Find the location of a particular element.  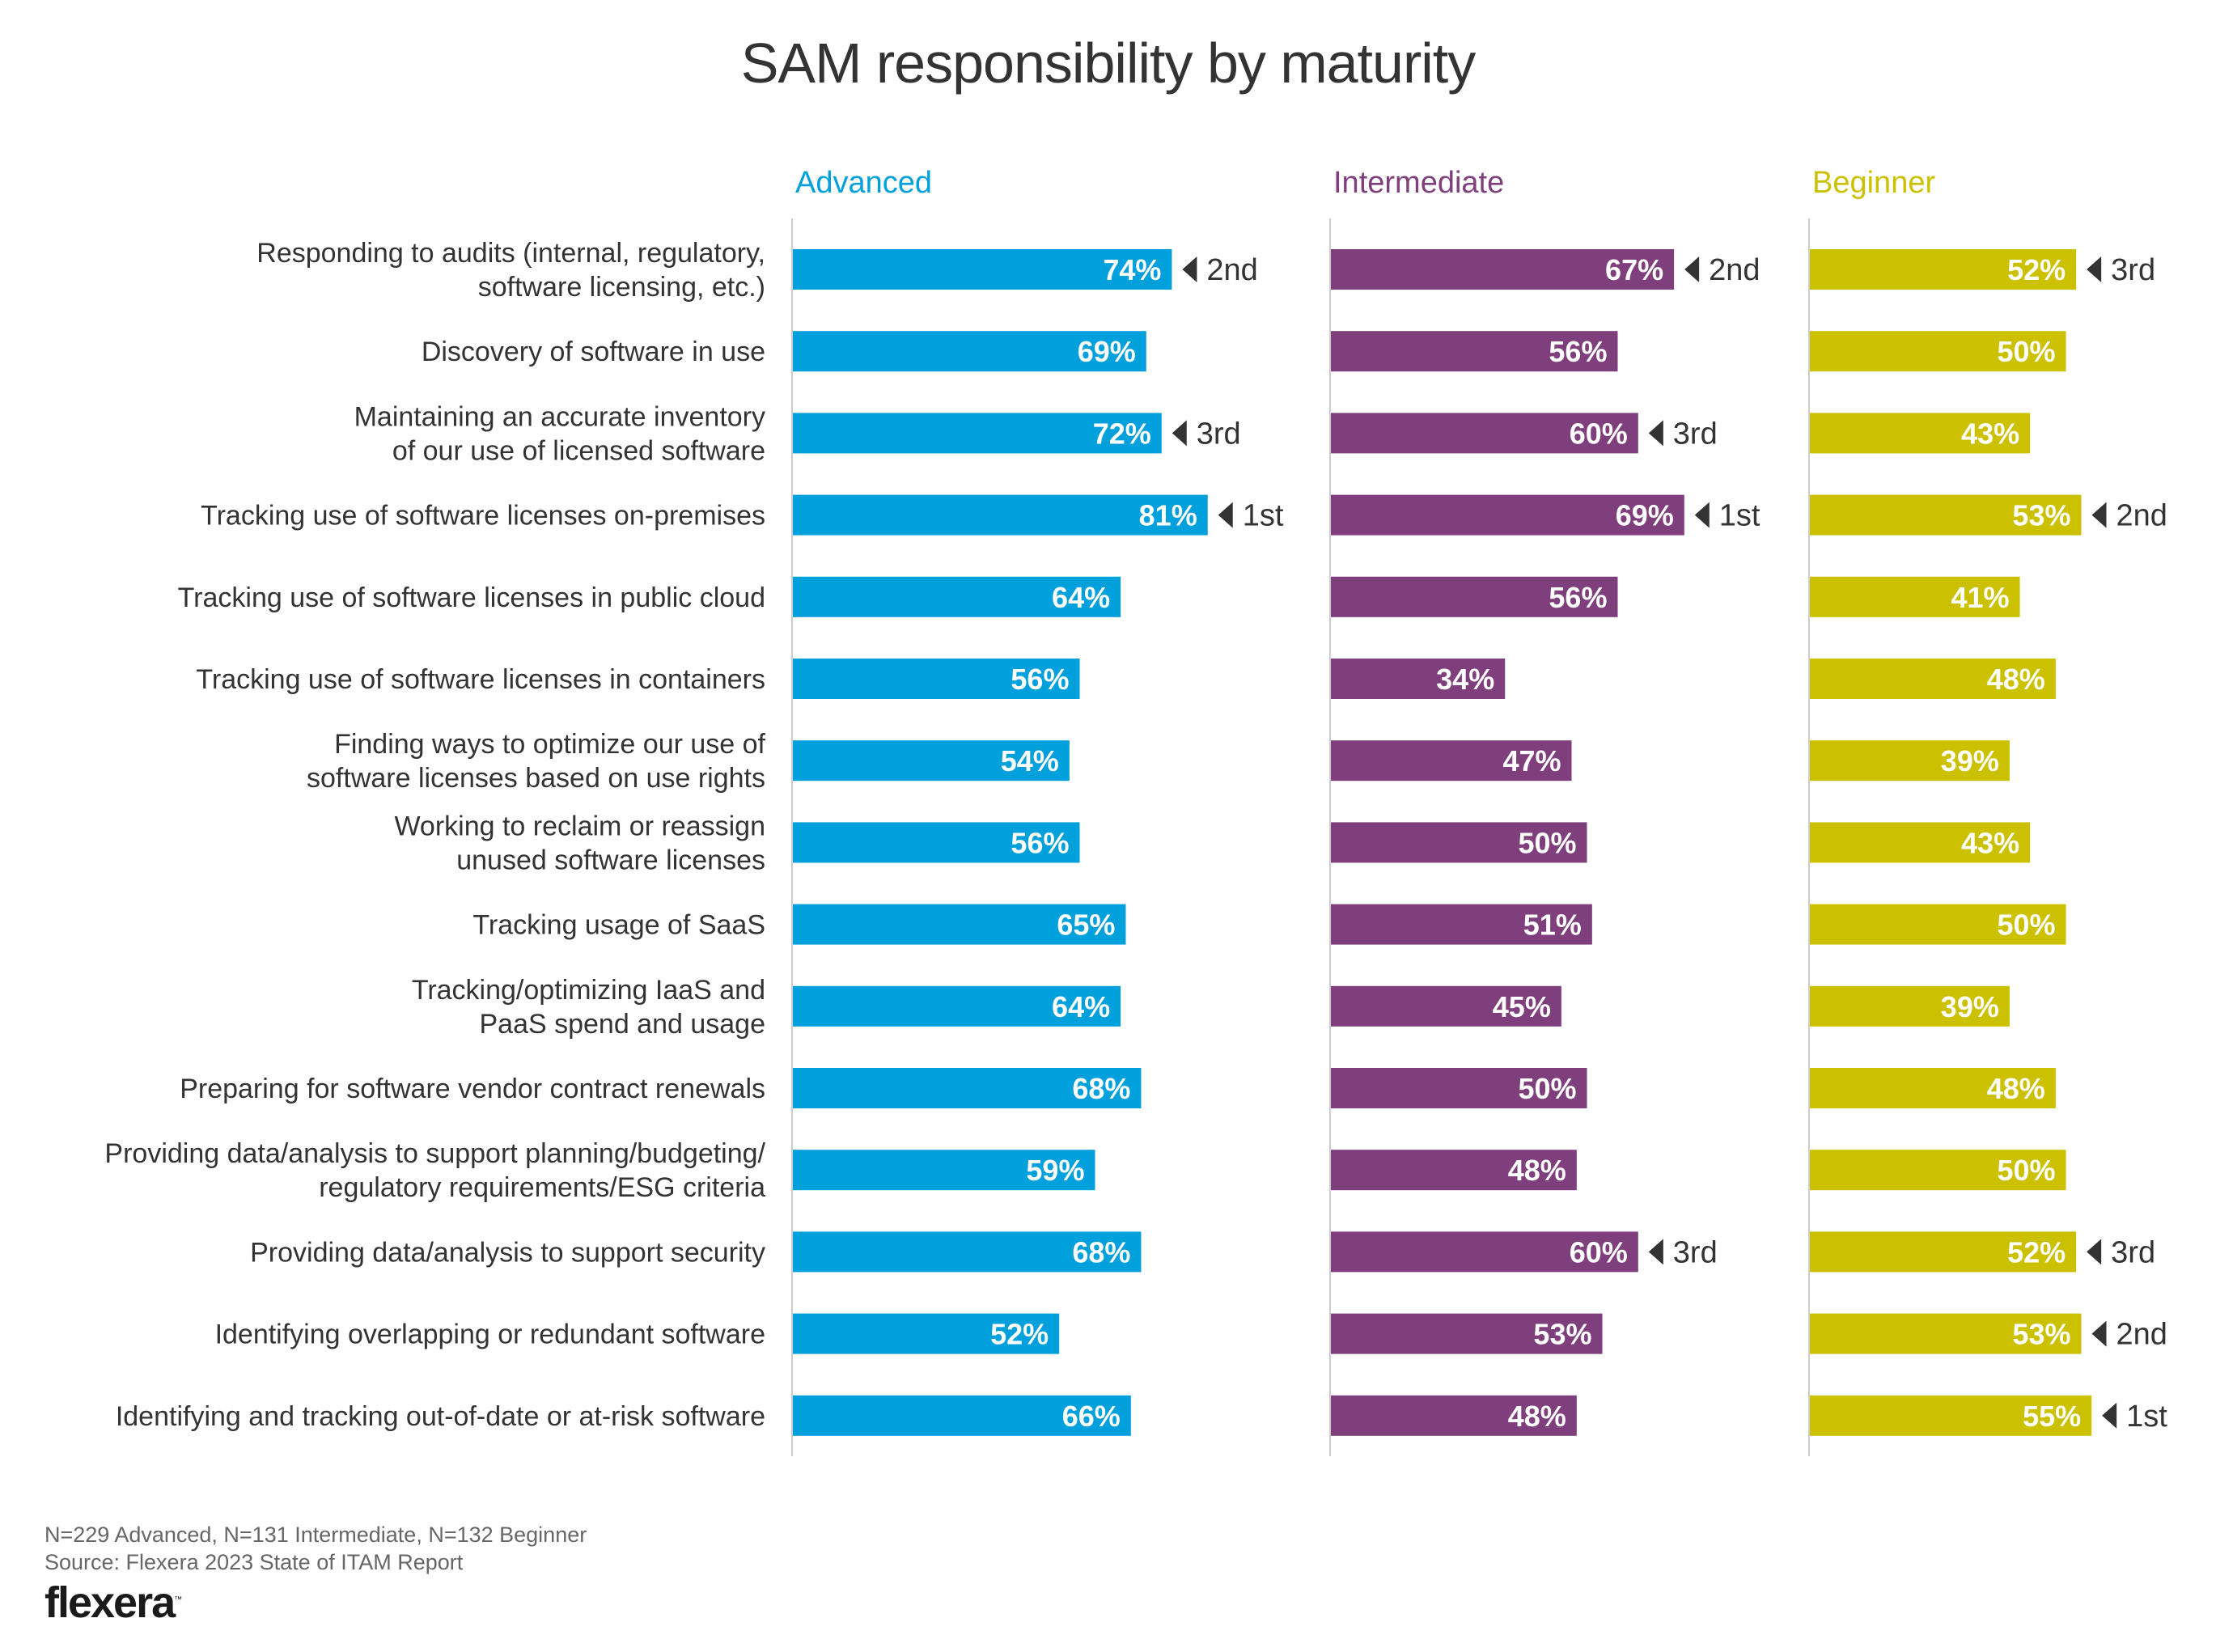

bar-value-label: 74% is located at coordinates (1132, 269).